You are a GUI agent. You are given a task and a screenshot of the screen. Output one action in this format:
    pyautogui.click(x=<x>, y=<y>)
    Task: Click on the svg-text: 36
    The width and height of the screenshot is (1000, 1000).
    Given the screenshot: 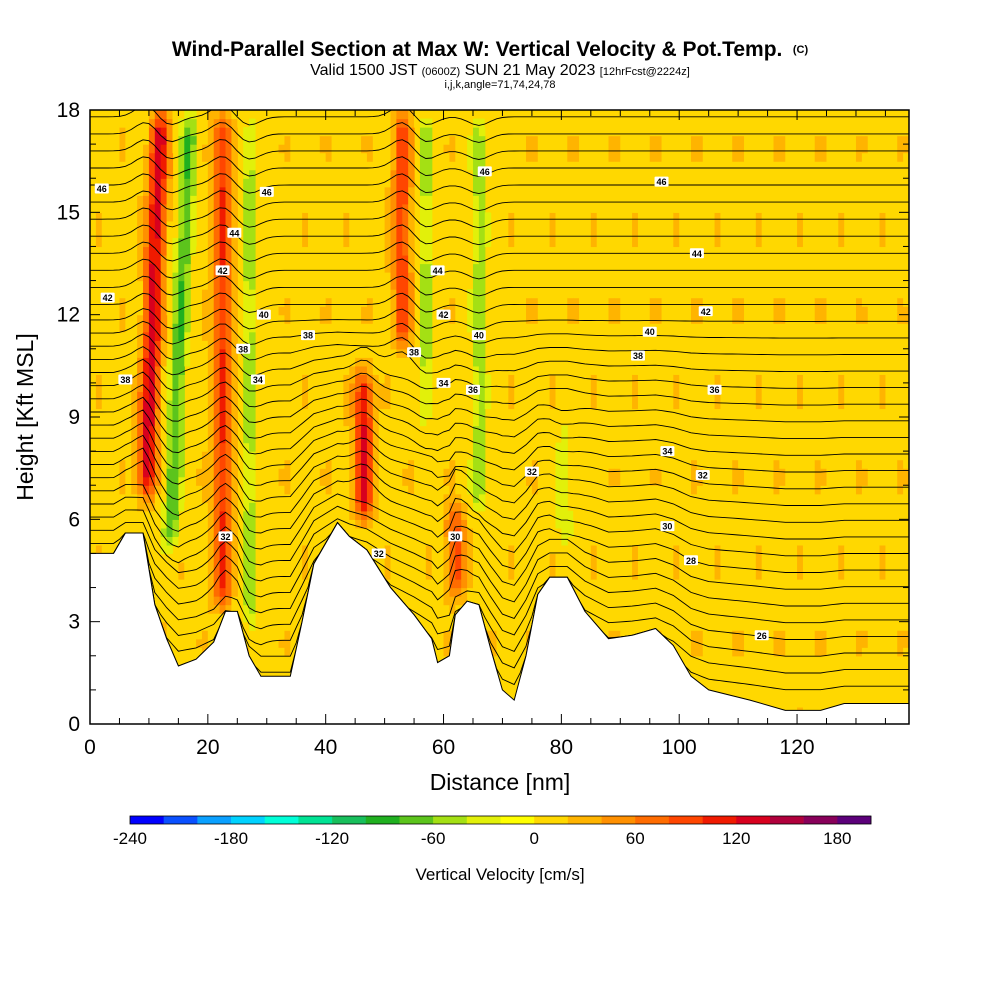 What is the action you would take?
    pyautogui.click(x=473, y=390)
    